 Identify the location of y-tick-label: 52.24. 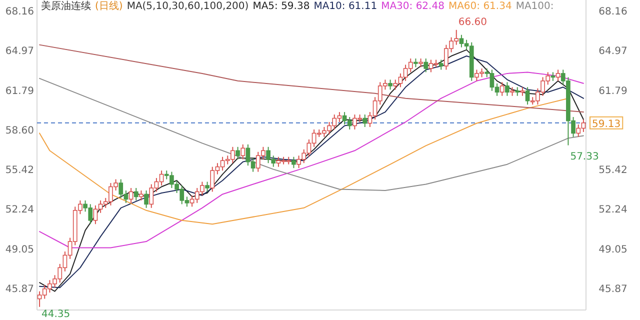
(19, 210).